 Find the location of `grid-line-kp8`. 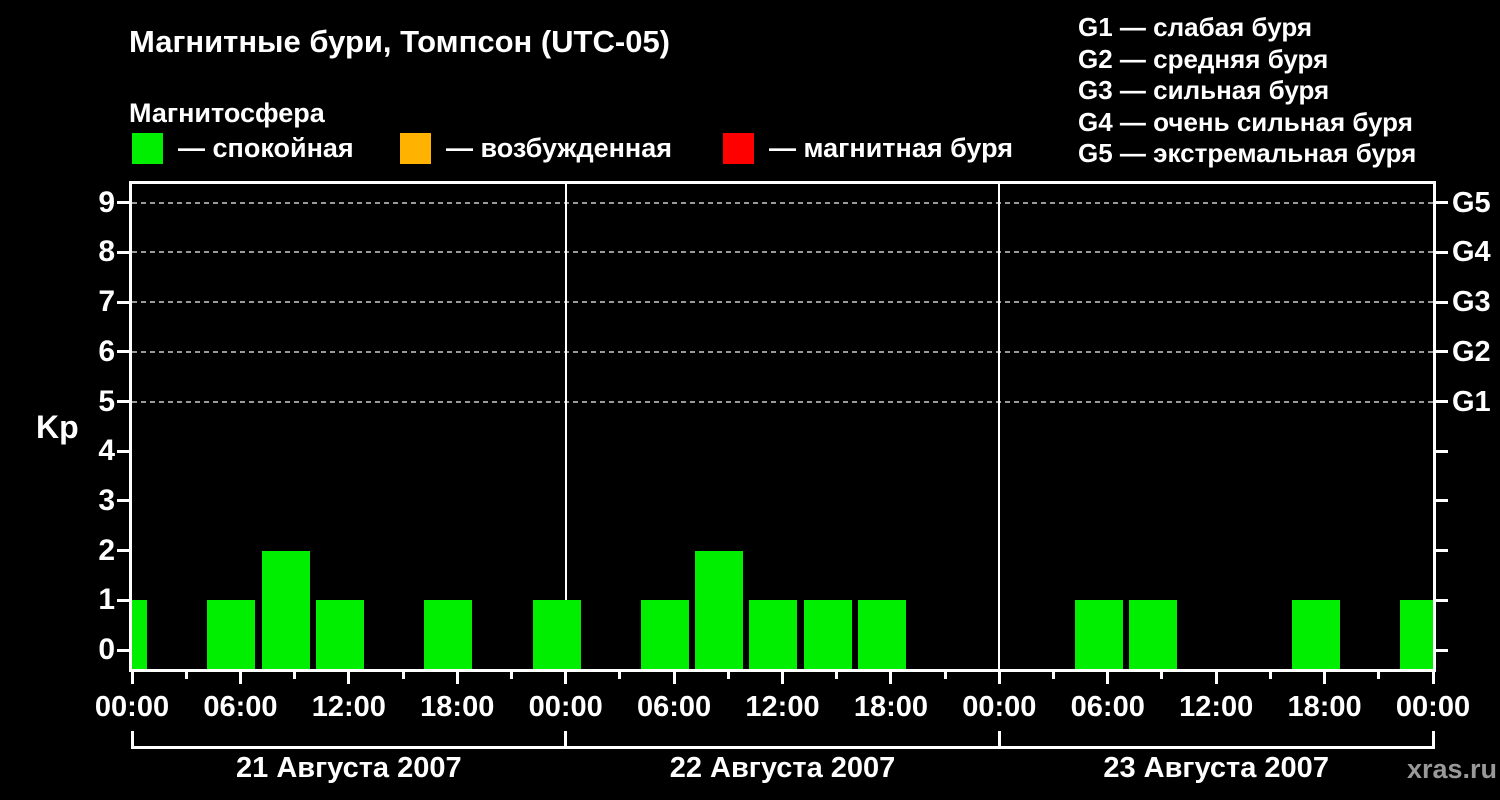

grid-line-kp8 is located at coordinates (782, 252).